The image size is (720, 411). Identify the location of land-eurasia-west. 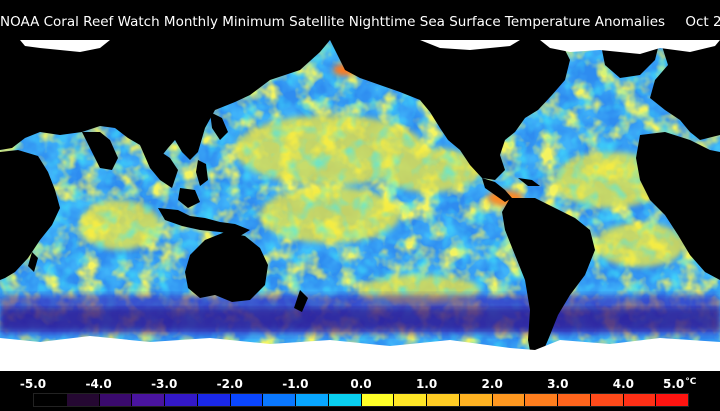
(165, 100).